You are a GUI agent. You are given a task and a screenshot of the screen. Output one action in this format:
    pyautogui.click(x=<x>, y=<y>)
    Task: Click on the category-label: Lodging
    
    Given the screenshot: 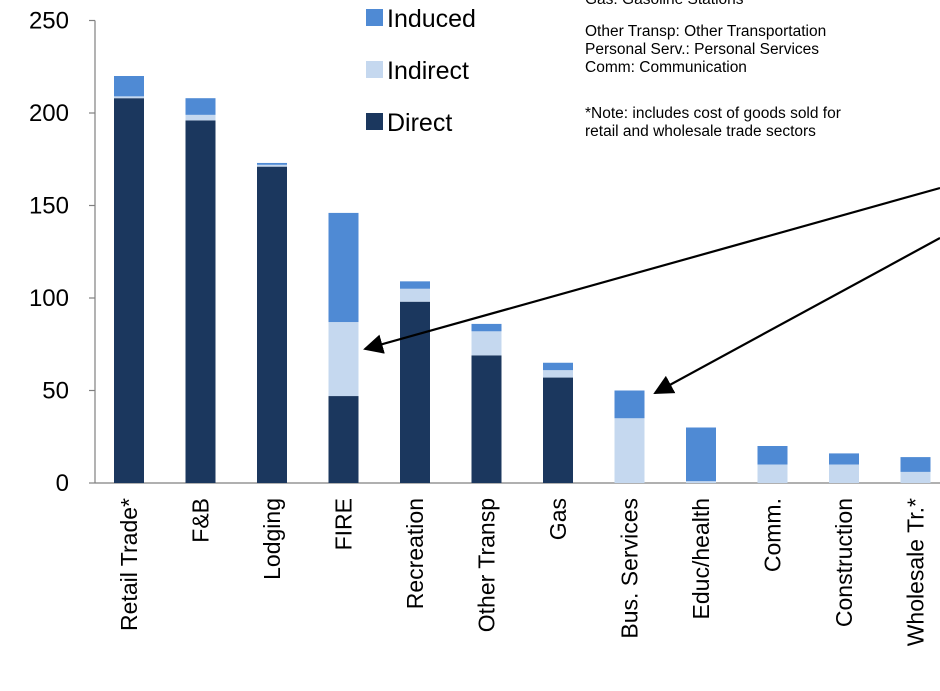 What is the action you would take?
    pyautogui.click(x=272, y=539)
    